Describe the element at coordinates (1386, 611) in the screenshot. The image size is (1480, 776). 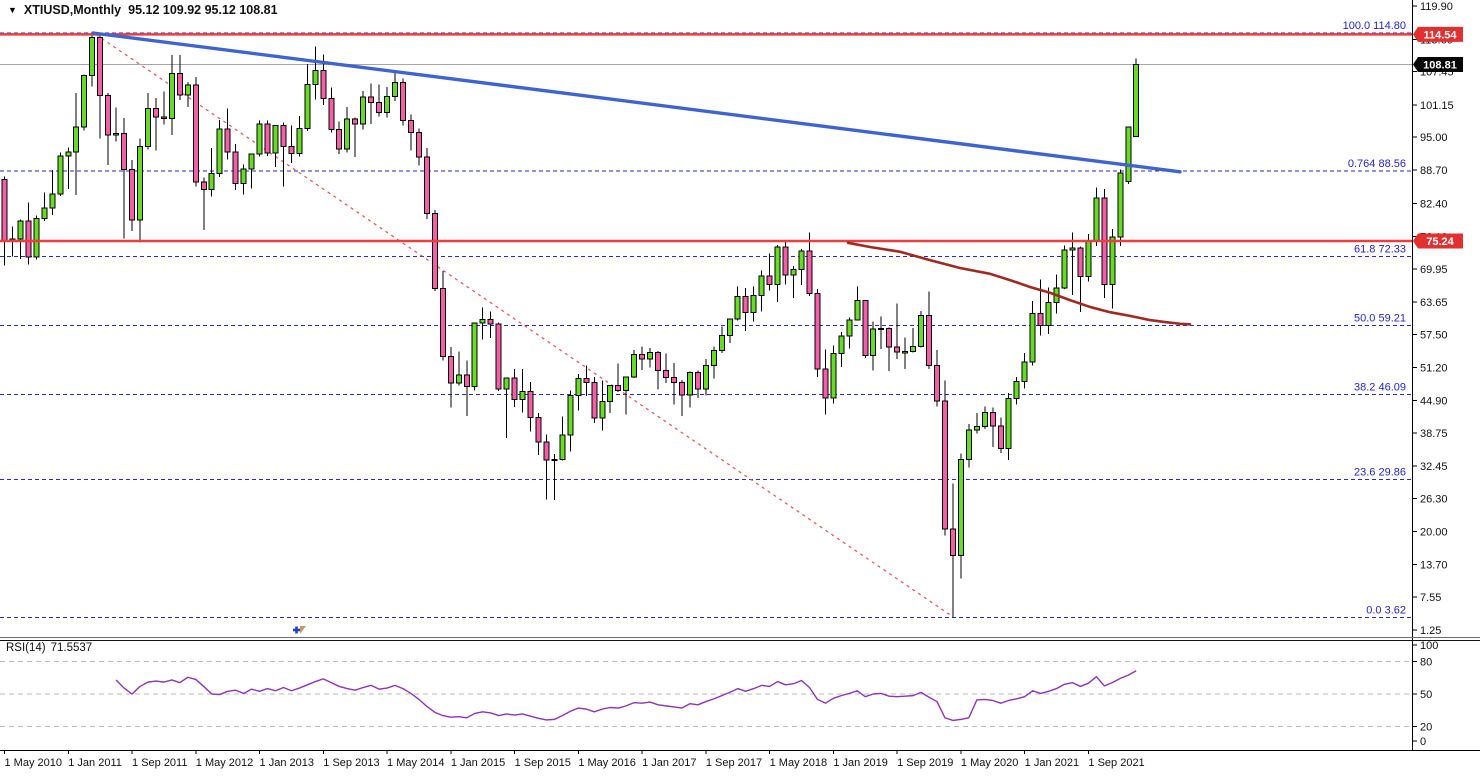
I see `fib-level-label: 0.0 3.62` at that location.